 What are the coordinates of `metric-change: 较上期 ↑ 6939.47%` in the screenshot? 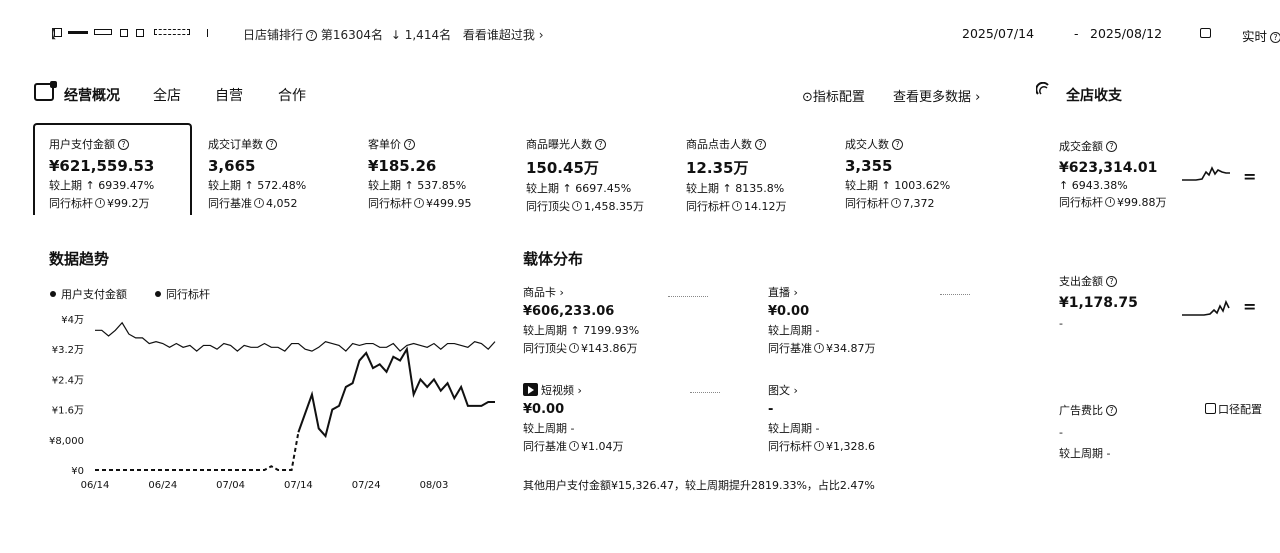 It's located at (102, 185).